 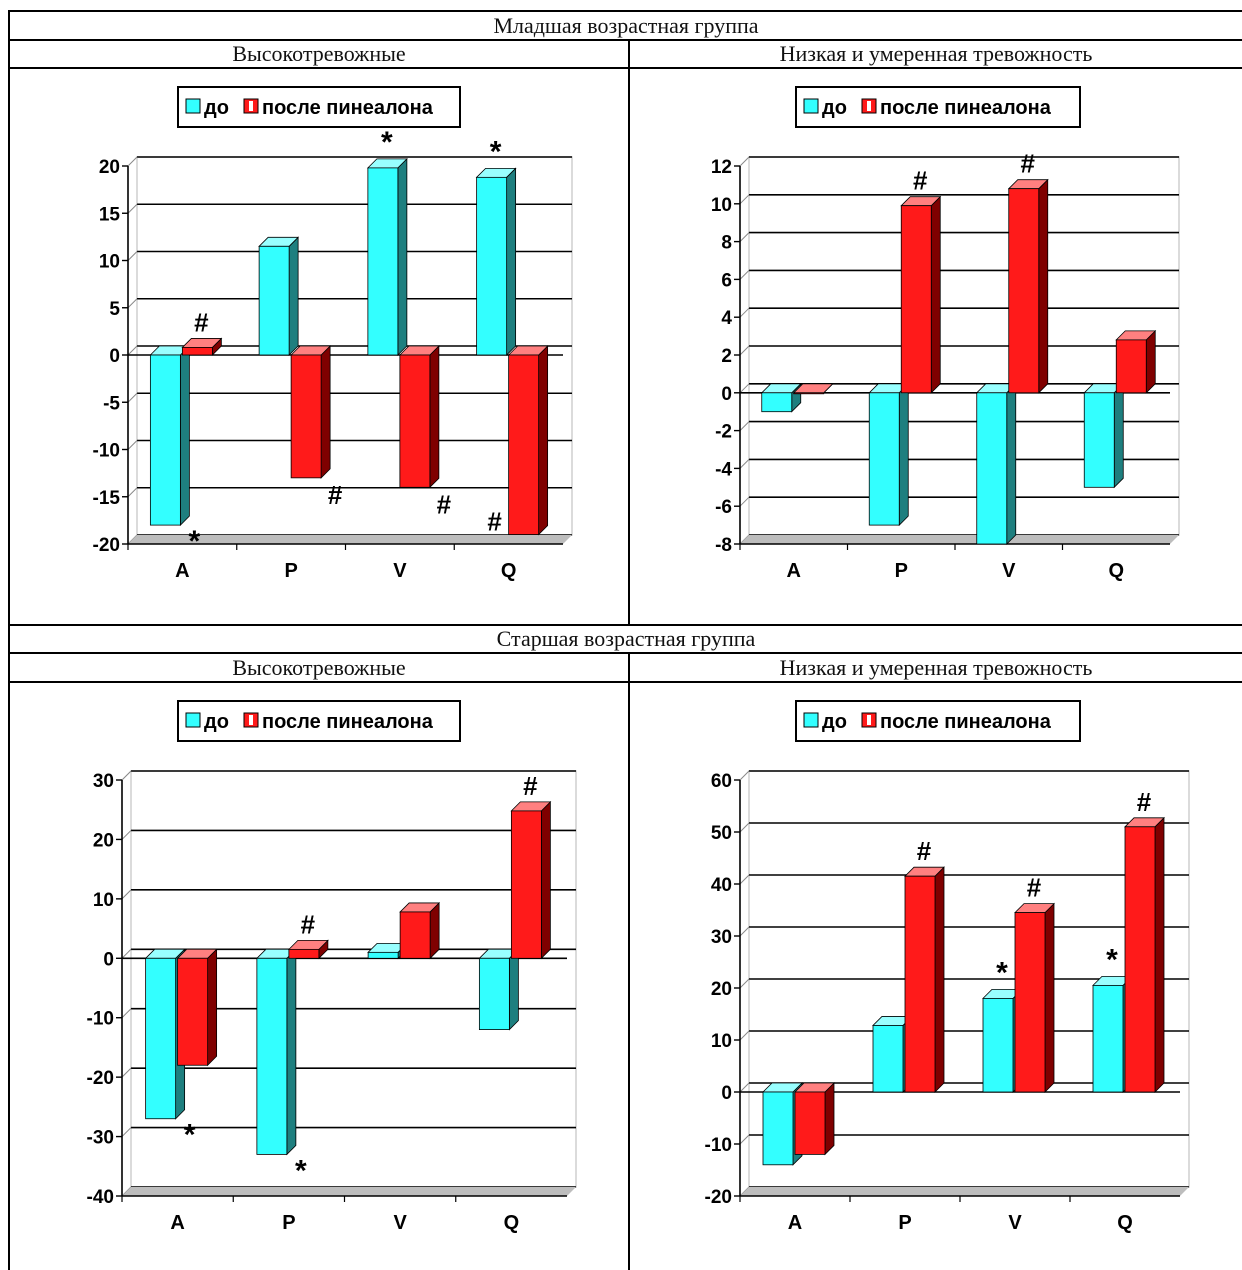 What do you see at coordinates (936, 667) in the screenshot?
I see `old-low-anxiety-title: Низкая и умеренная тревожность` at bounding box center [936, 667].